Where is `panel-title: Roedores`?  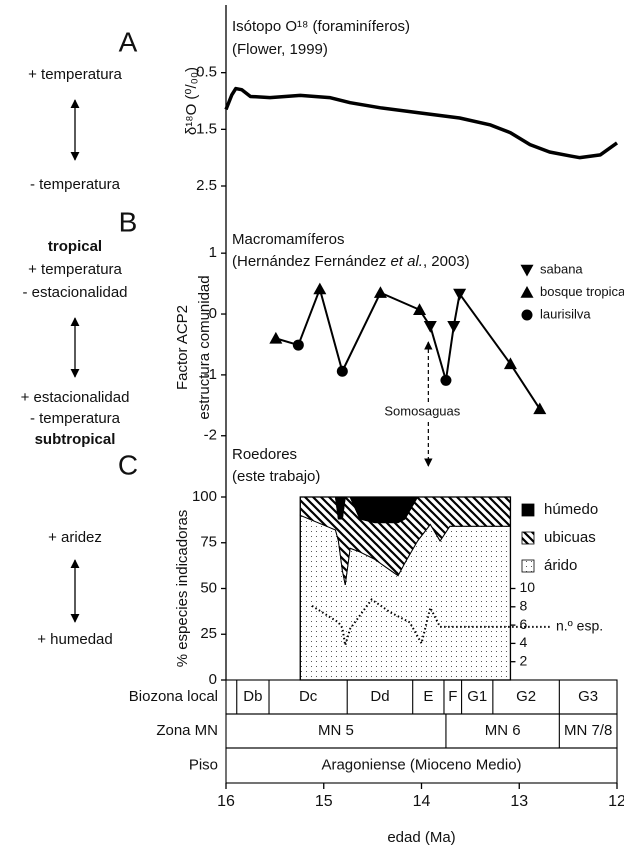
panel-title: Roedores is located at coordinates (264, 454).